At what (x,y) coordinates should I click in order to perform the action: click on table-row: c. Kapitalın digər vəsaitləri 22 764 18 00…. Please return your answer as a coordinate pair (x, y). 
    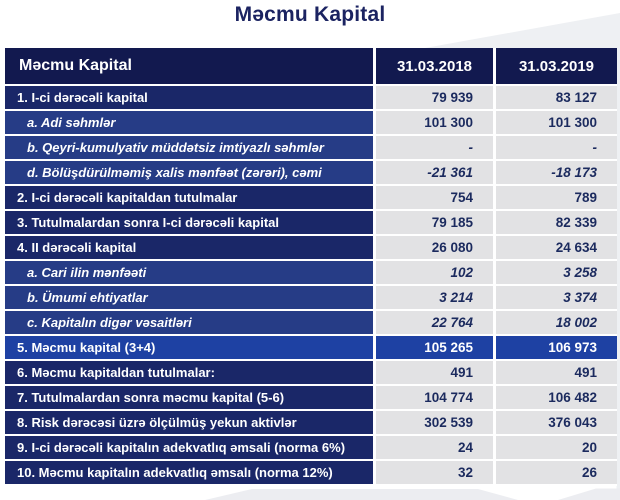
    Looking at the image, I should click on (311, 323).